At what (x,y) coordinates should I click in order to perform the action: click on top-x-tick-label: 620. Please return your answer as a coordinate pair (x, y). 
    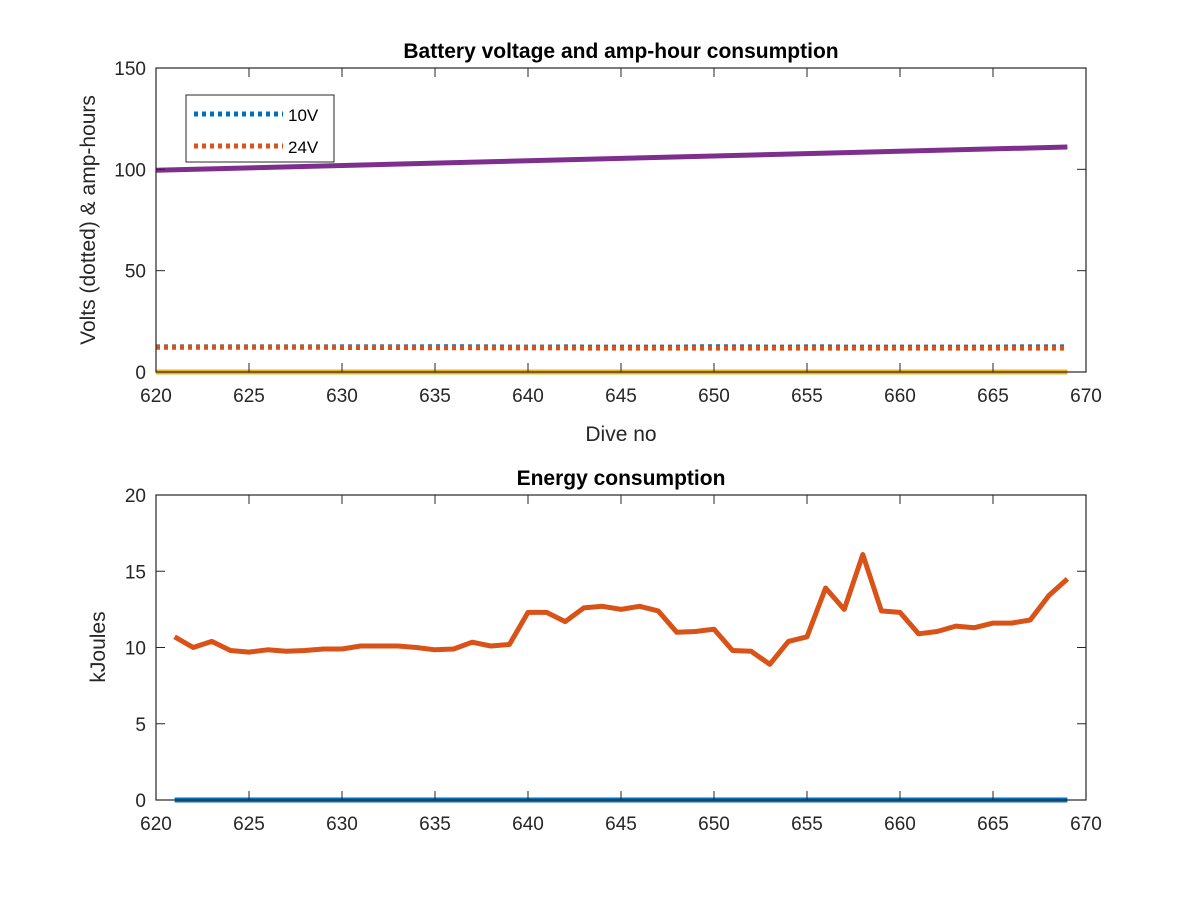
    Looking at the image, I should click on (156, 396).